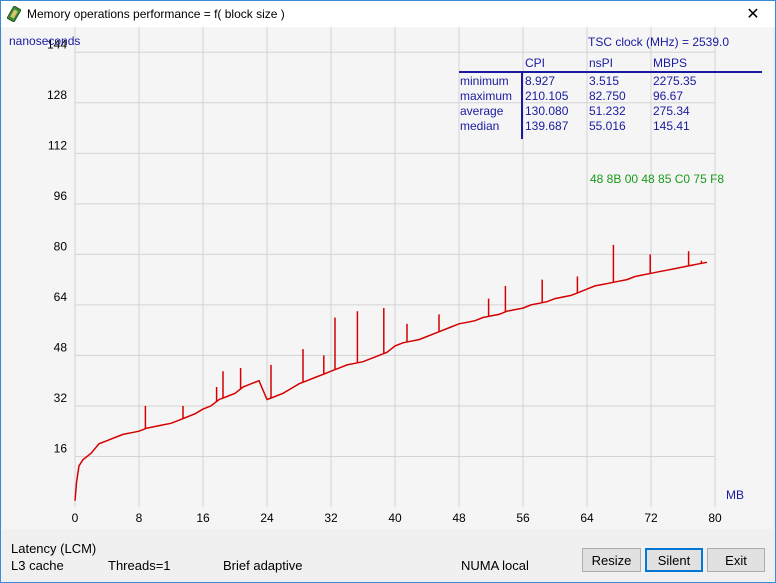 The image size is (776, 583). I want to click on y-tick-label: 96, so click(61, 196).